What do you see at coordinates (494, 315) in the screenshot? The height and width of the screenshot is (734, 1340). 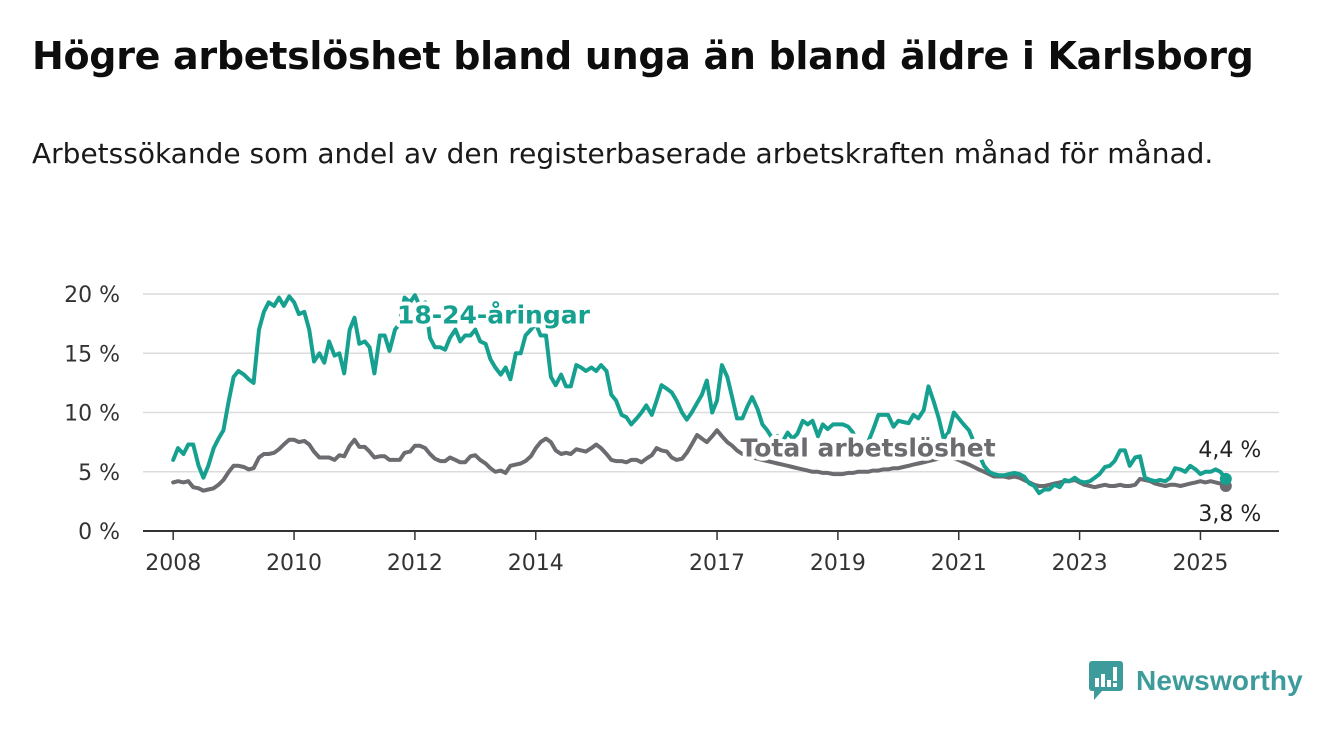 I see `series-label: 18-24-åringar` at bounding box center [494, 315].